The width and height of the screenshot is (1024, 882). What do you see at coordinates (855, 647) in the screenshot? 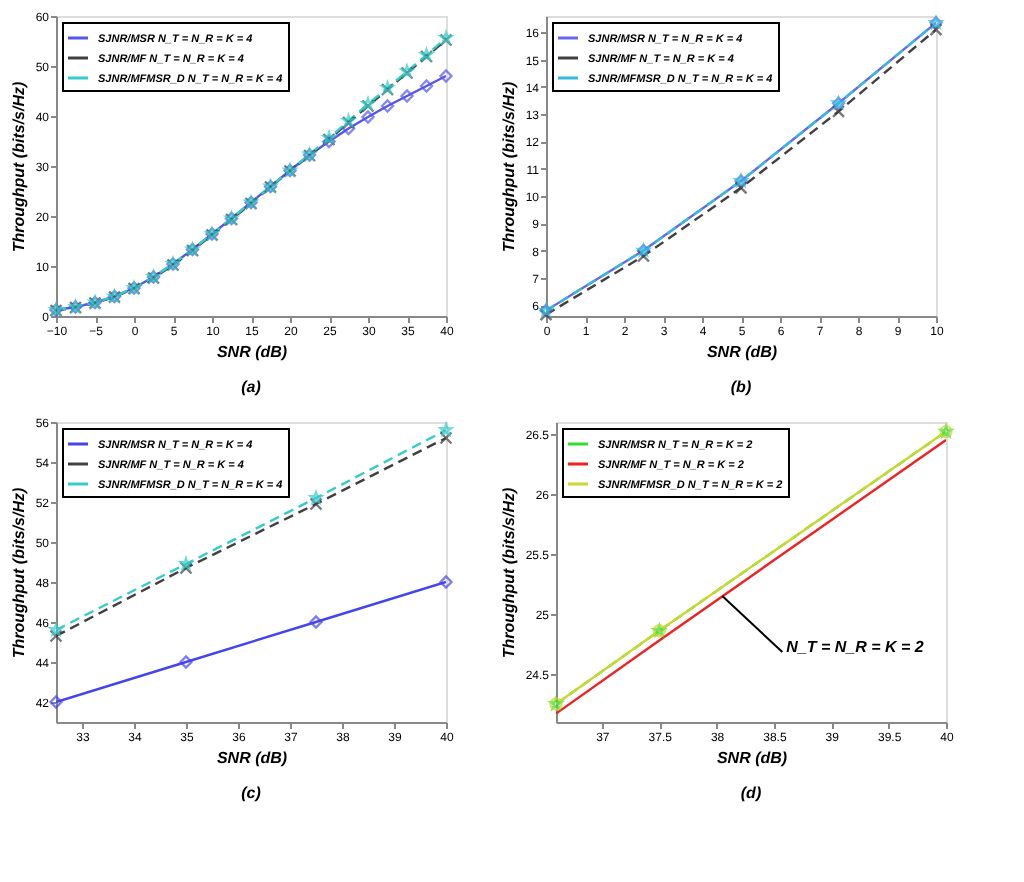
I see `annotation: N_T = N_R = K = 2` at bounding box center [855, 647].